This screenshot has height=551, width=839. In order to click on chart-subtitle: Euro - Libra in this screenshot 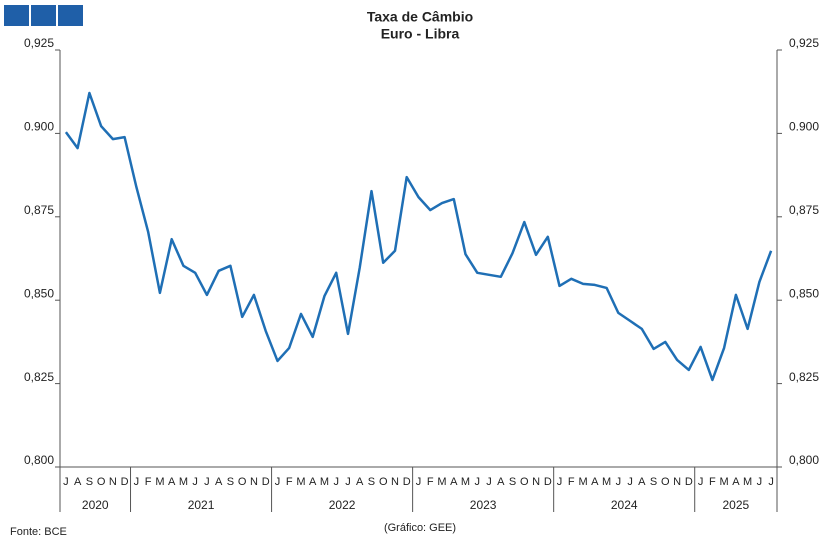, I will do `click(420, 34)`.